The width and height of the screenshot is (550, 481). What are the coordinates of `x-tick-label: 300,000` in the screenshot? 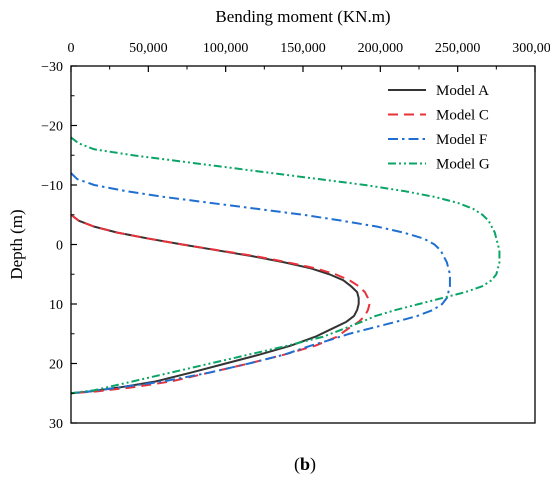 It's located at (531, 48).